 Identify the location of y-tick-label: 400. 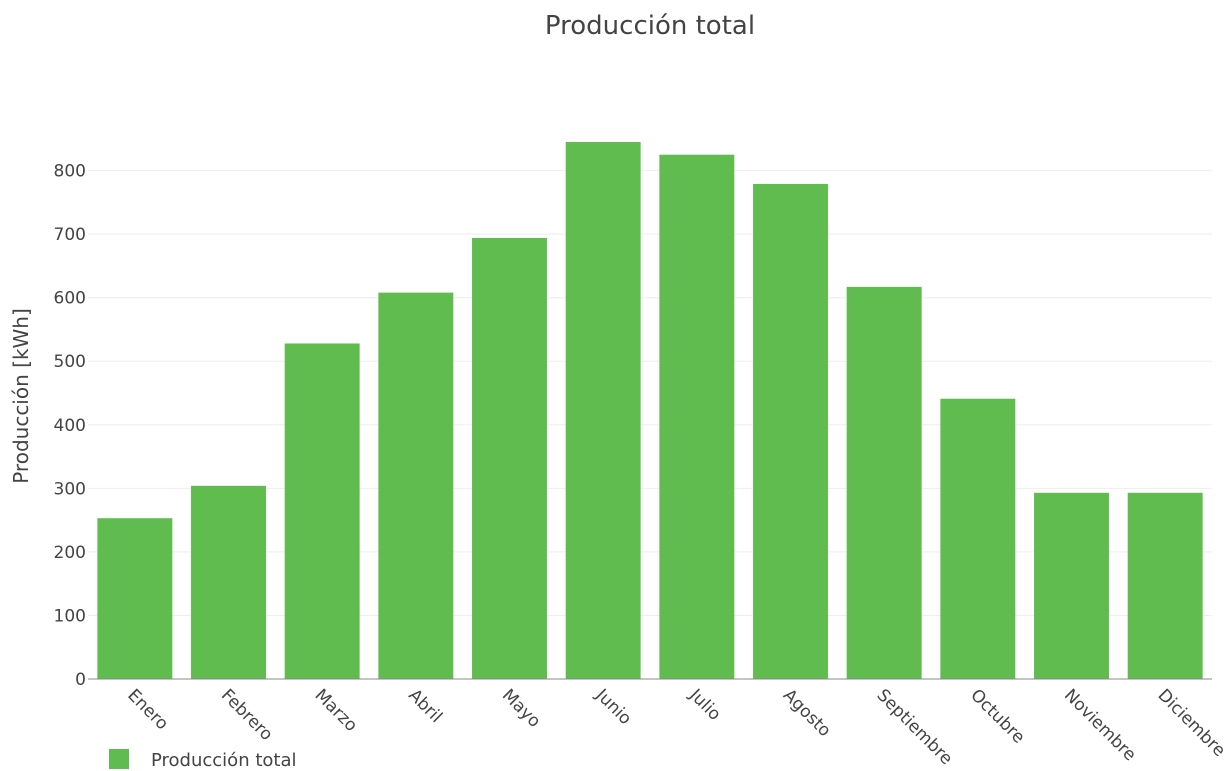
(70, 426).